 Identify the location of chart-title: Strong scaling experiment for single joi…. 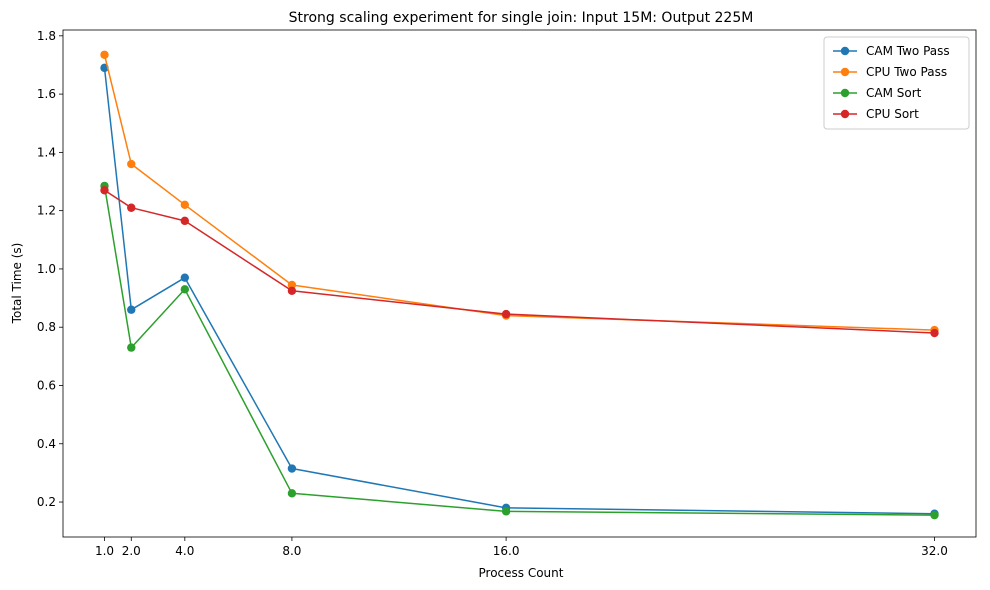
(521, 18).